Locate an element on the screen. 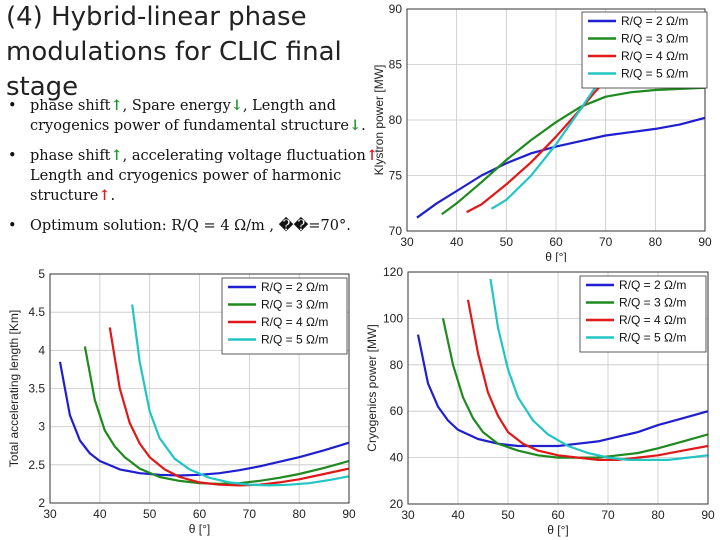 Image resolution: width=720 pixels, height=540 pixels. y-tick-label: 4 is located at coordinates (41, 350).